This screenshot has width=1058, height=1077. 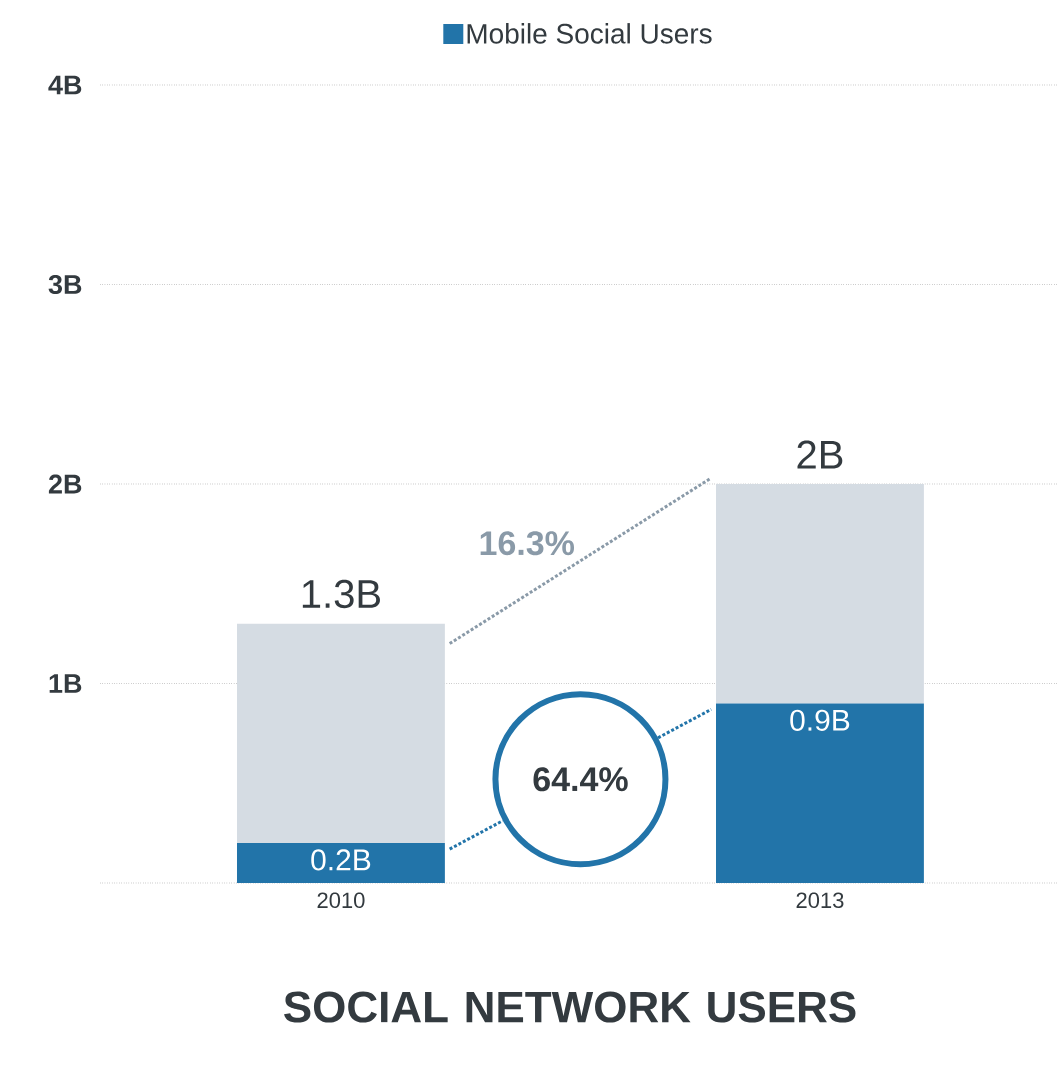 I want to click on annotation: 64.4%, so click(x=580, y=779).